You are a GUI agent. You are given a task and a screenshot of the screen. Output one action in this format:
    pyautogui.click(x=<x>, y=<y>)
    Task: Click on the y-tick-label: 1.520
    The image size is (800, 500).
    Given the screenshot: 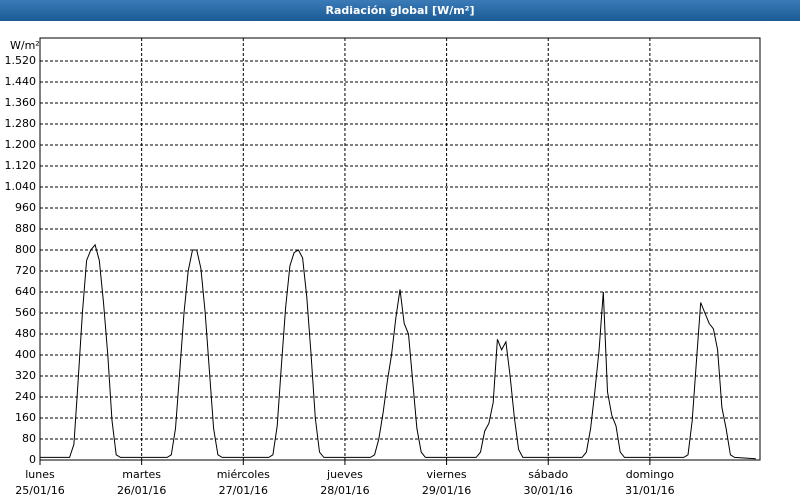 What is the action you would take?
    pyautogui.click(x=21, y=60)
    